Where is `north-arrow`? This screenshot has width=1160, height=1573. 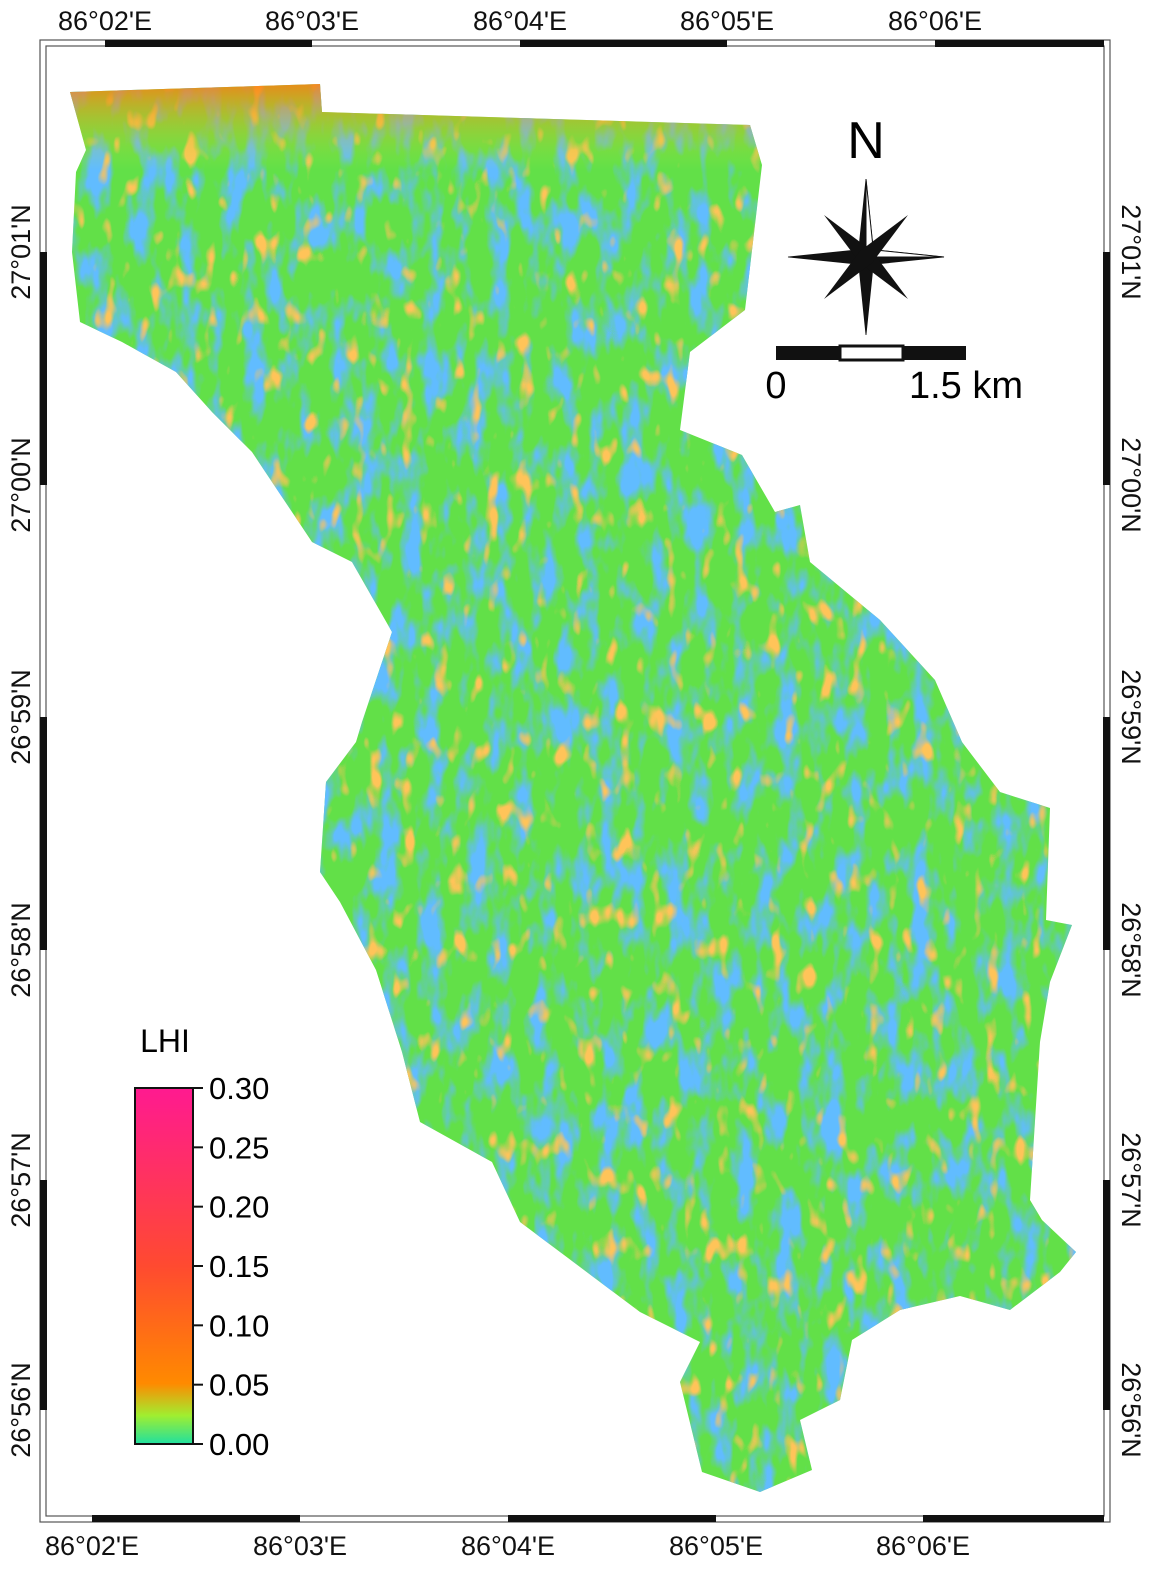
north-arrow is located at coordinates (866, 257).